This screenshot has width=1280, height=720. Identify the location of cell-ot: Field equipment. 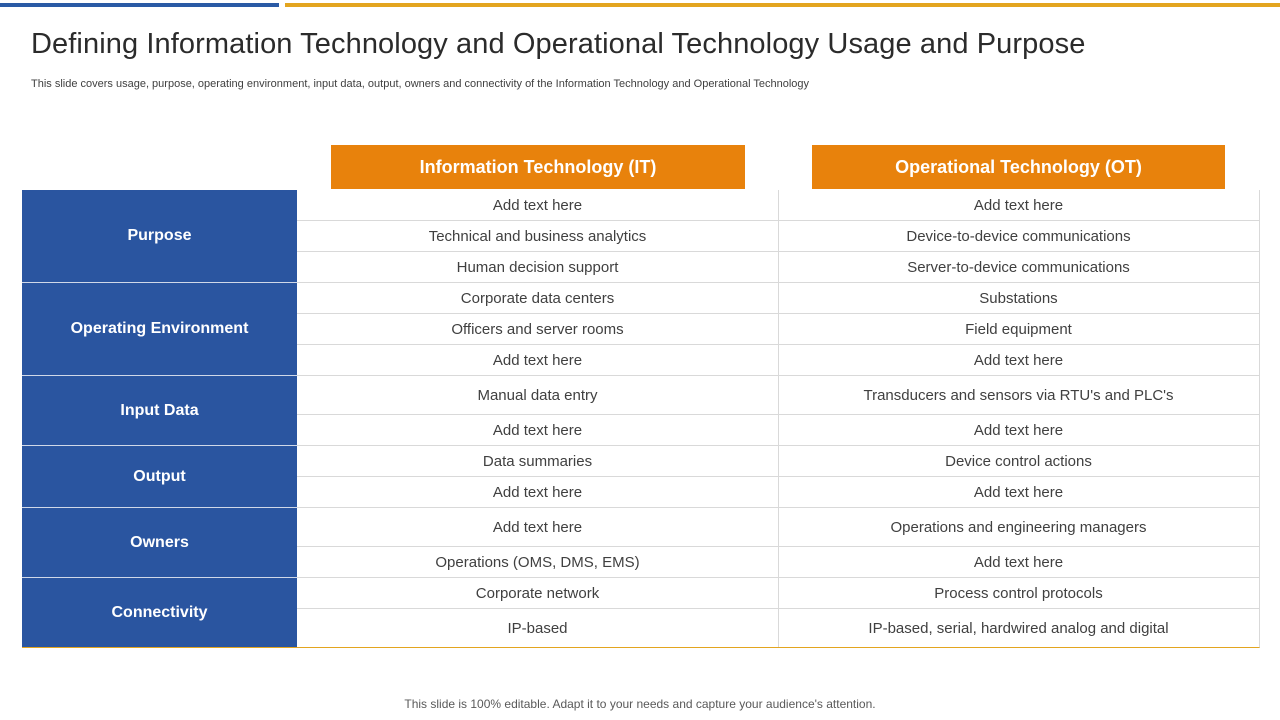
(1018, 329).